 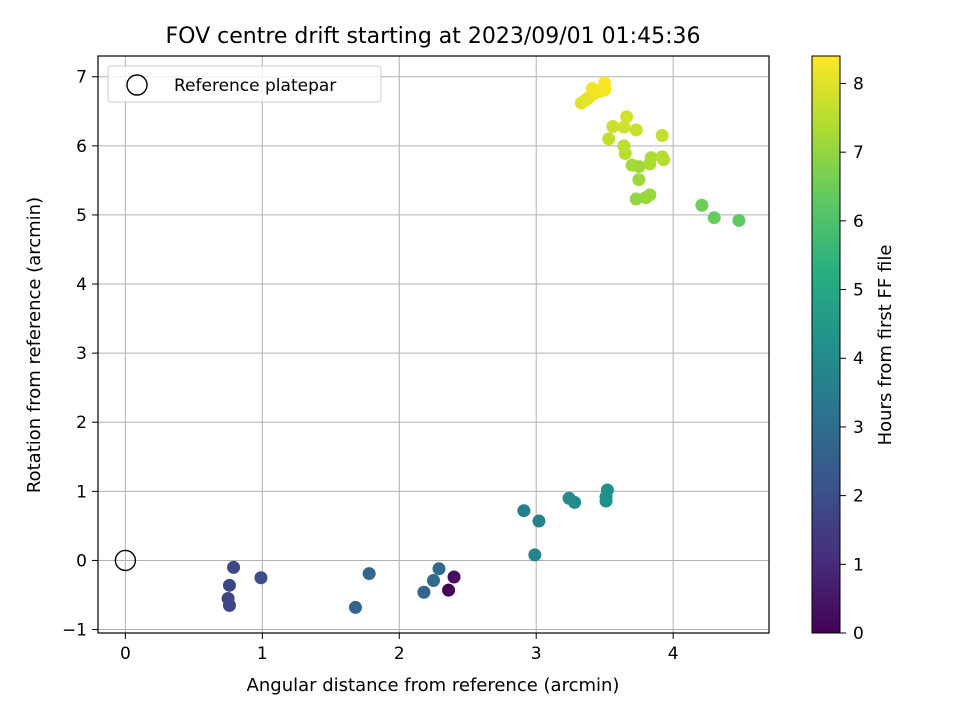 What do you see at coordinates (858, 291) in the screenshot?
I see `colorbar-tick-label: 5` at bounding box center [858, 291].